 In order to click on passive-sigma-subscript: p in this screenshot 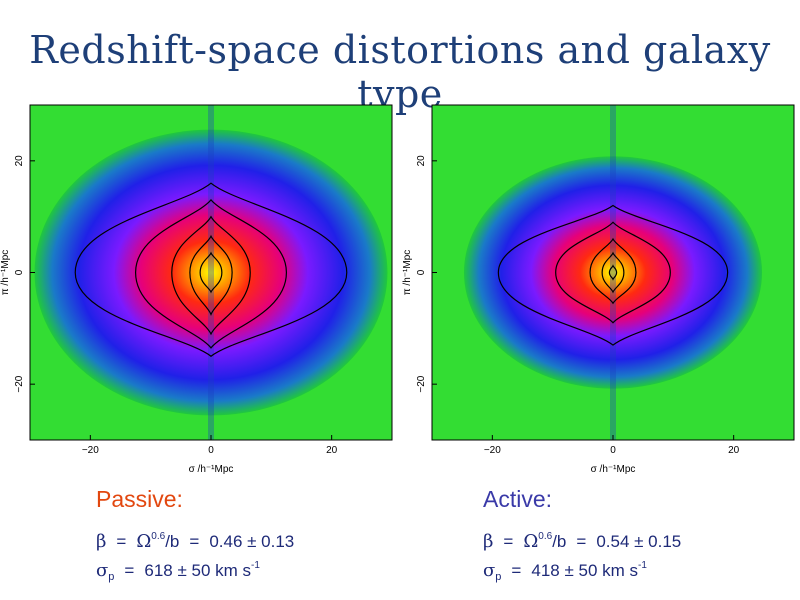, I will do `click(111, 577)`.